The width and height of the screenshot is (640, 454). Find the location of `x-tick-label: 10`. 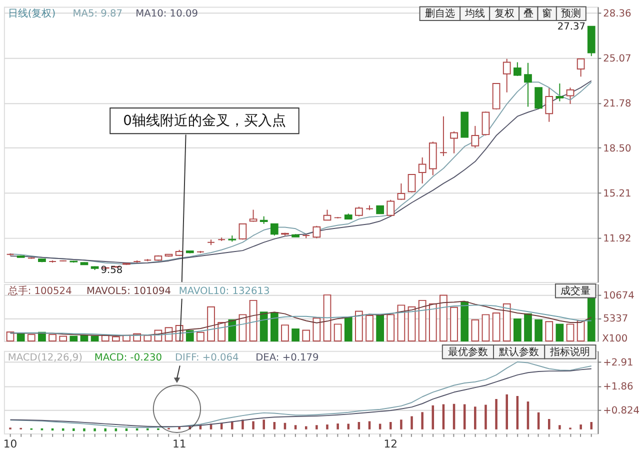

x-tick-label: 10 is located at coordinates (10, 444).